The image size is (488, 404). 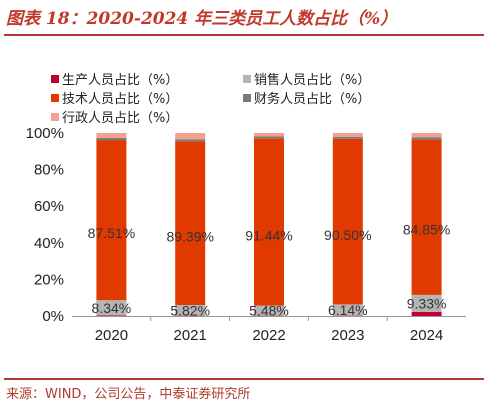 I want to click on legend-label-sales: 销售人员占比（%）, so click(x=312, y=80).